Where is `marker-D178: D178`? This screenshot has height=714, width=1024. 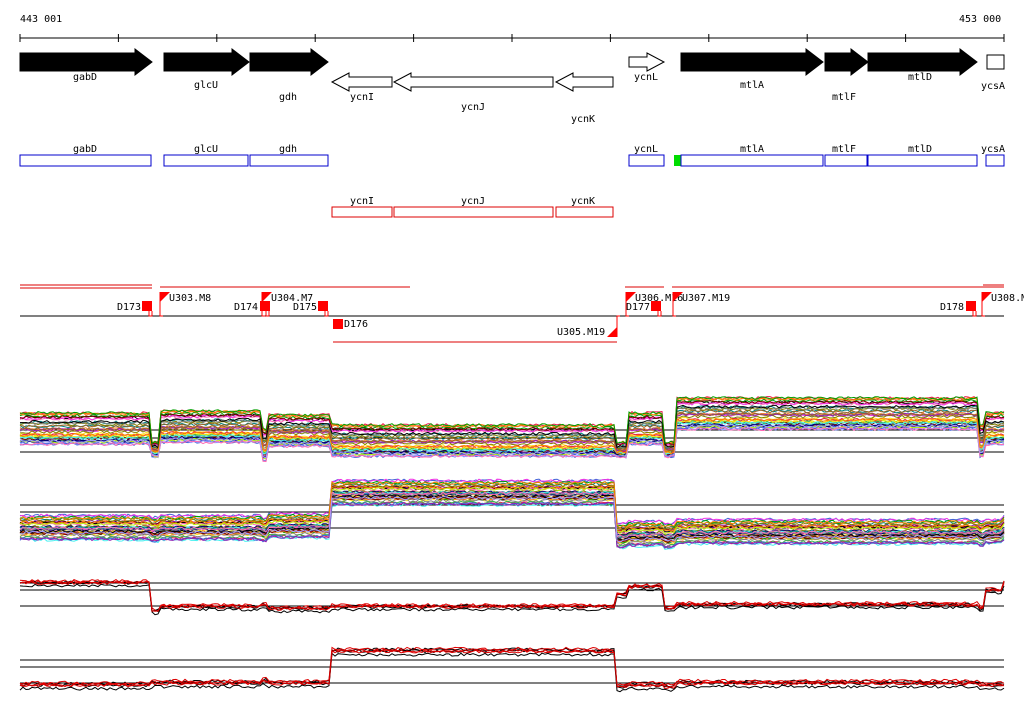
marker-D178: D178 is located at coordinates (958, 309).